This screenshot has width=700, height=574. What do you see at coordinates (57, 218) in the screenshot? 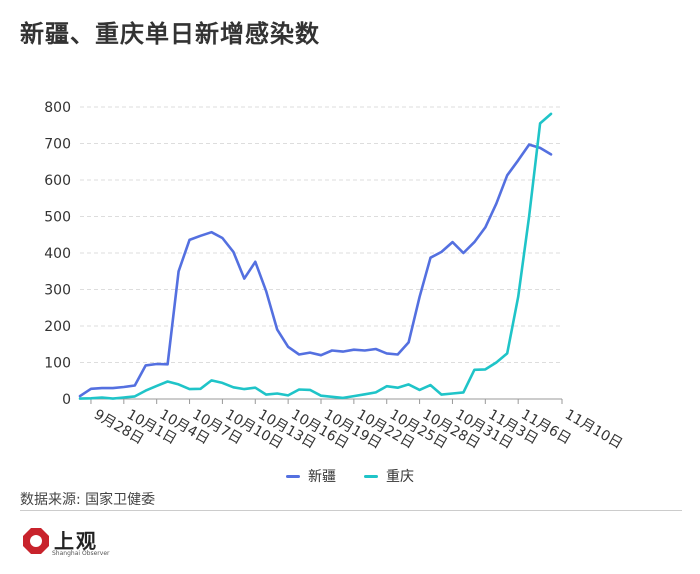
I see `y-tick-label: 500` at bounding box center [57, 218].